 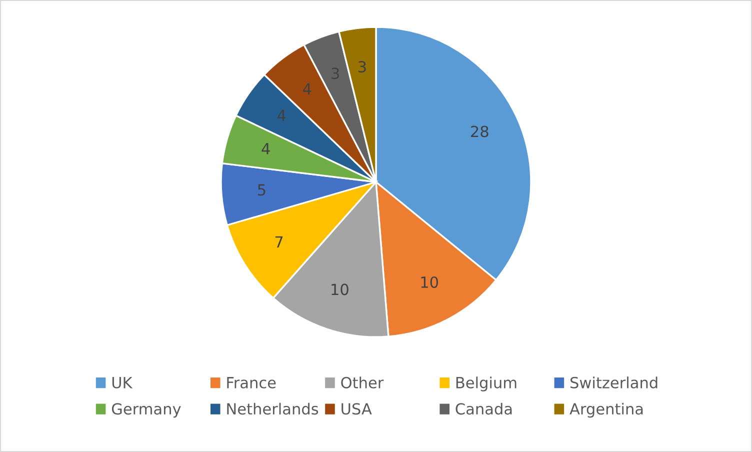 What do you see at coordinates (279, 242) in the screenshot?
I see `data-label: 7` at bounding box center [279, 242].